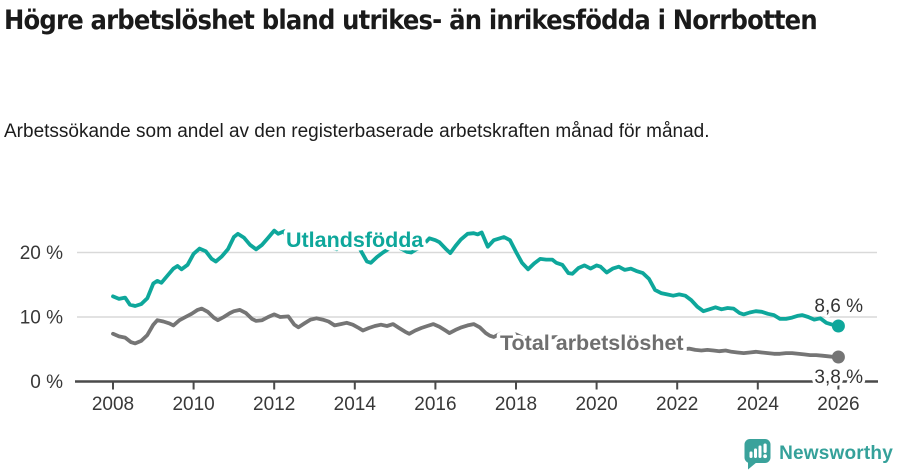  What do you see at coordinates (592, 343) in the screenshot?
I see `series-label-total: Total arbetslöshet` at bounding box center [592, 343].